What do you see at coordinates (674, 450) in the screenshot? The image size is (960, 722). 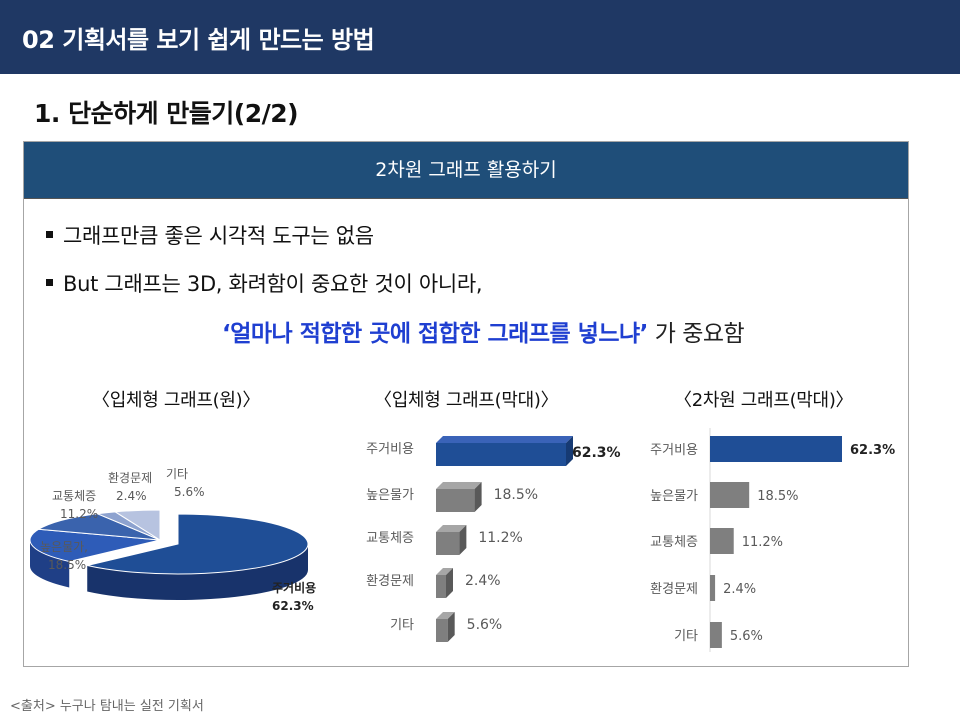 I see `bar2d-category-label: 주거비용` at bounding box center [674, 450].